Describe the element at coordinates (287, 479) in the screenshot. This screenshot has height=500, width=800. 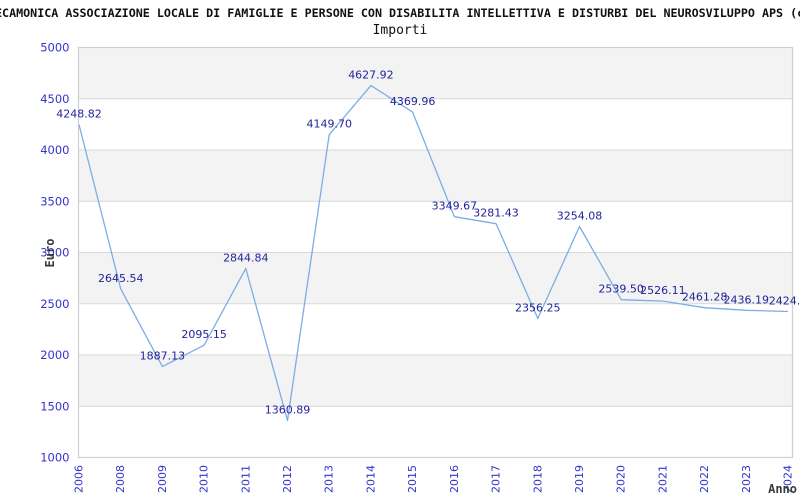
I see `x-tick-label: 2012` at that location.